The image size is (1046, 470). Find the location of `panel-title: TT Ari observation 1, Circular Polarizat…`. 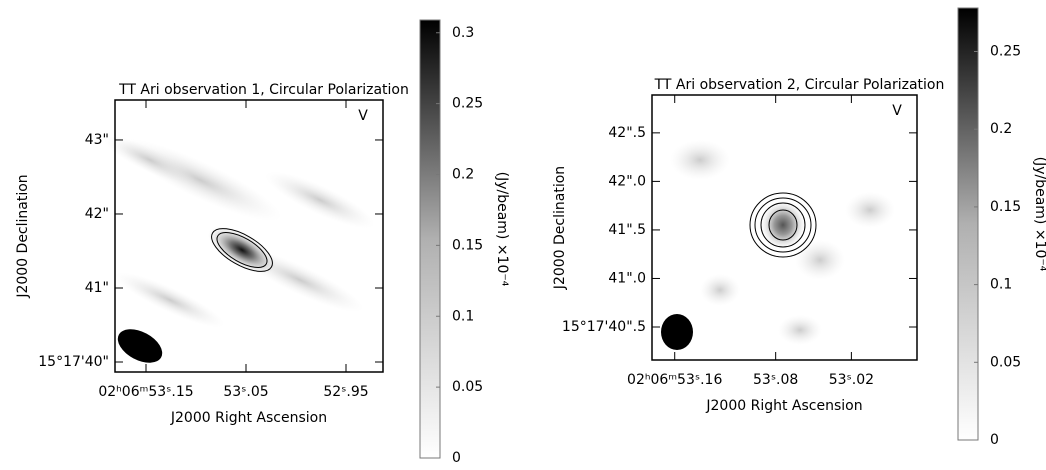

panel-title: TT Ari observation 1, Circular Polarizat… is located at coordinates (263, 90).